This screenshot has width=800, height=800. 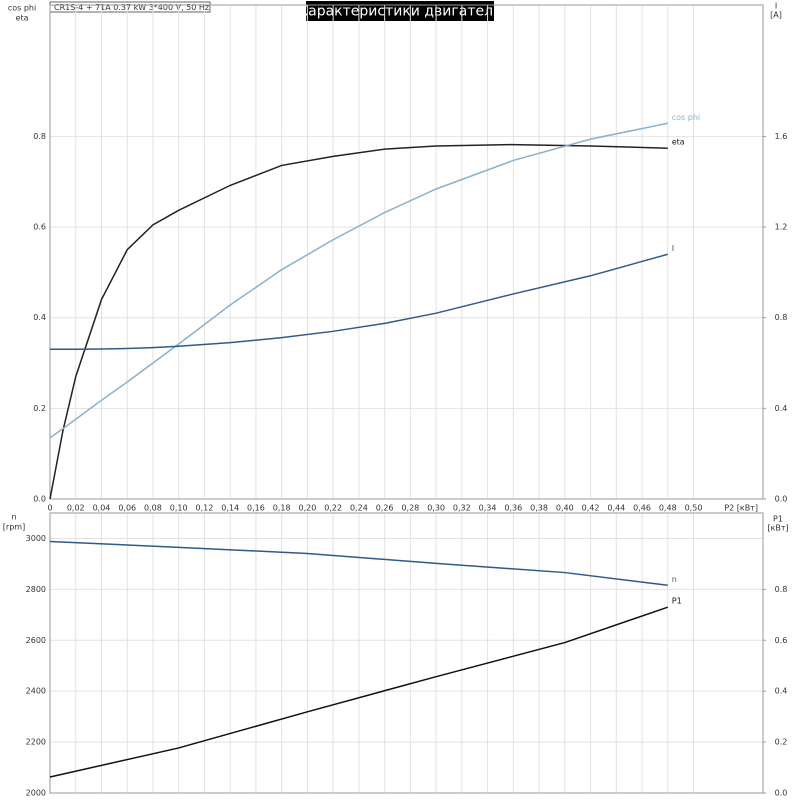 What do you see at coordinates (668, 508) in the screenshot?
I see `x-tick-label: 0,48` at bounding box center [668, 508].